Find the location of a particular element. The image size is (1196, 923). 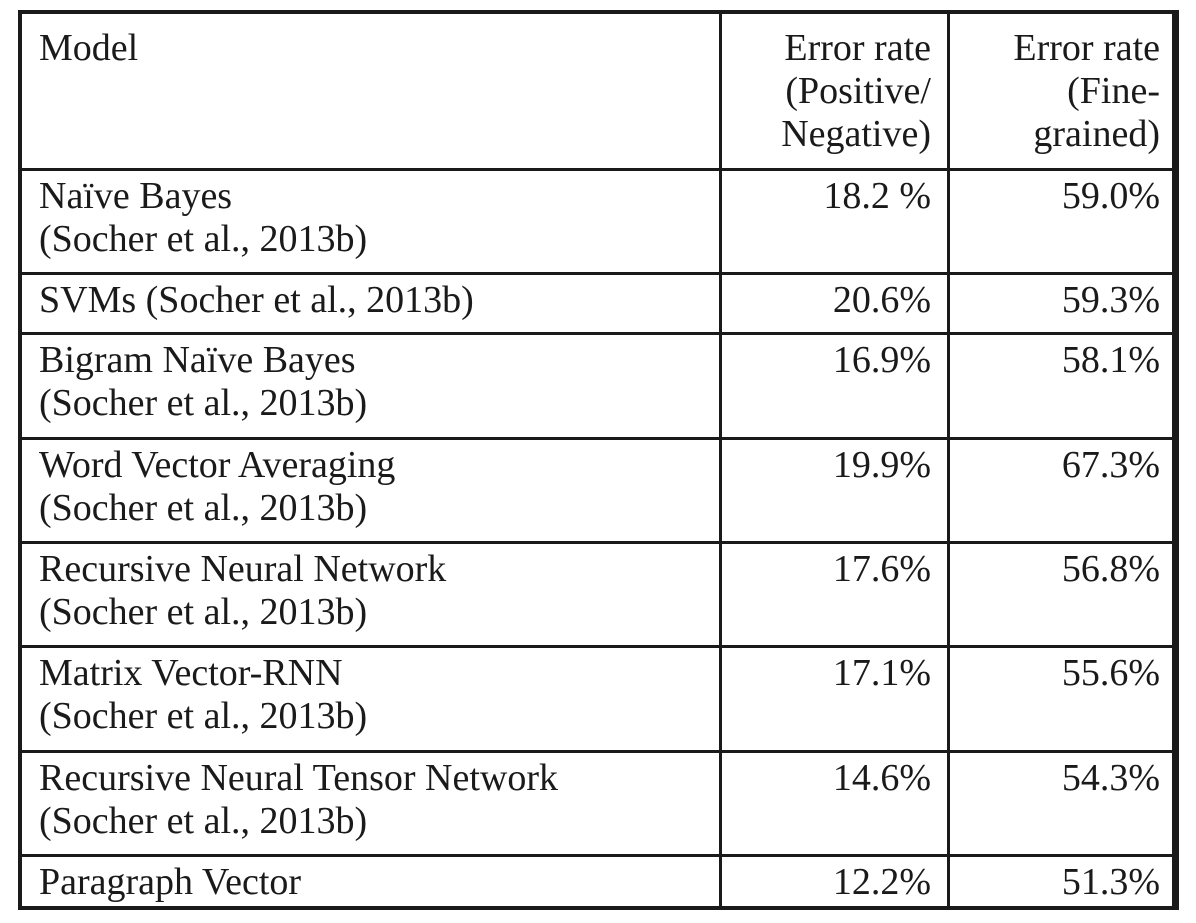

model-name: SVMs (Socher et al., 2013b) is located at coordinates (256, 300).